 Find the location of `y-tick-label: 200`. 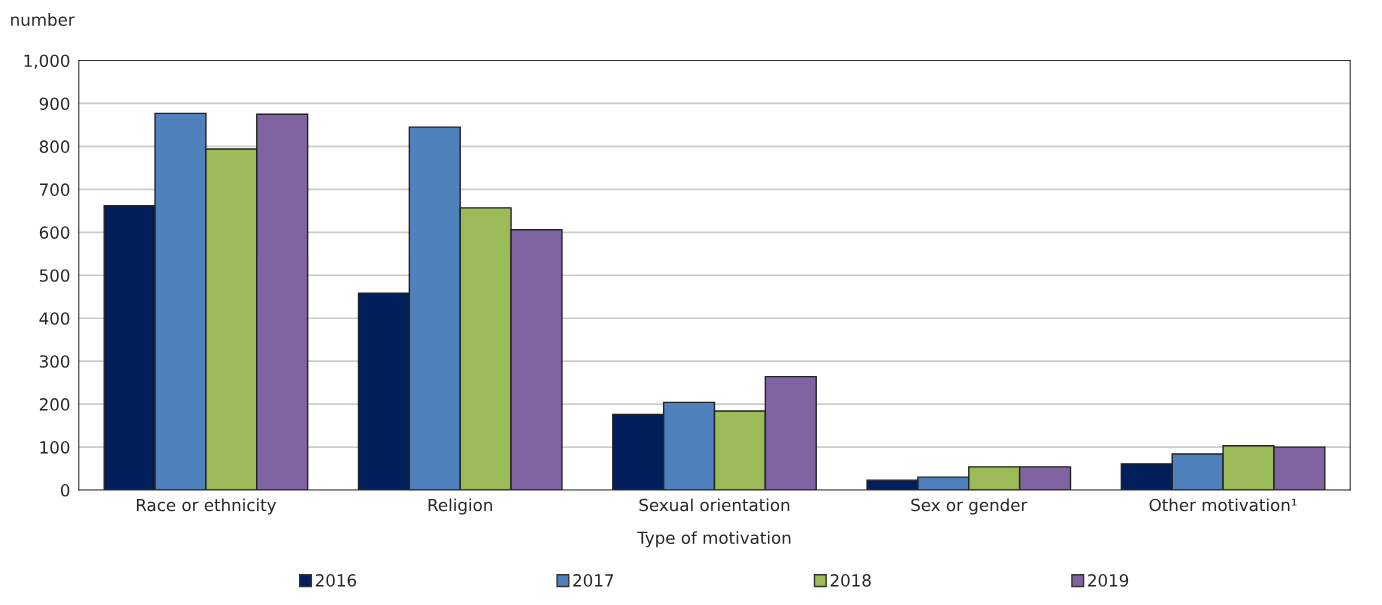

y-tick-label: 200 is located at coordinates (54, 404).